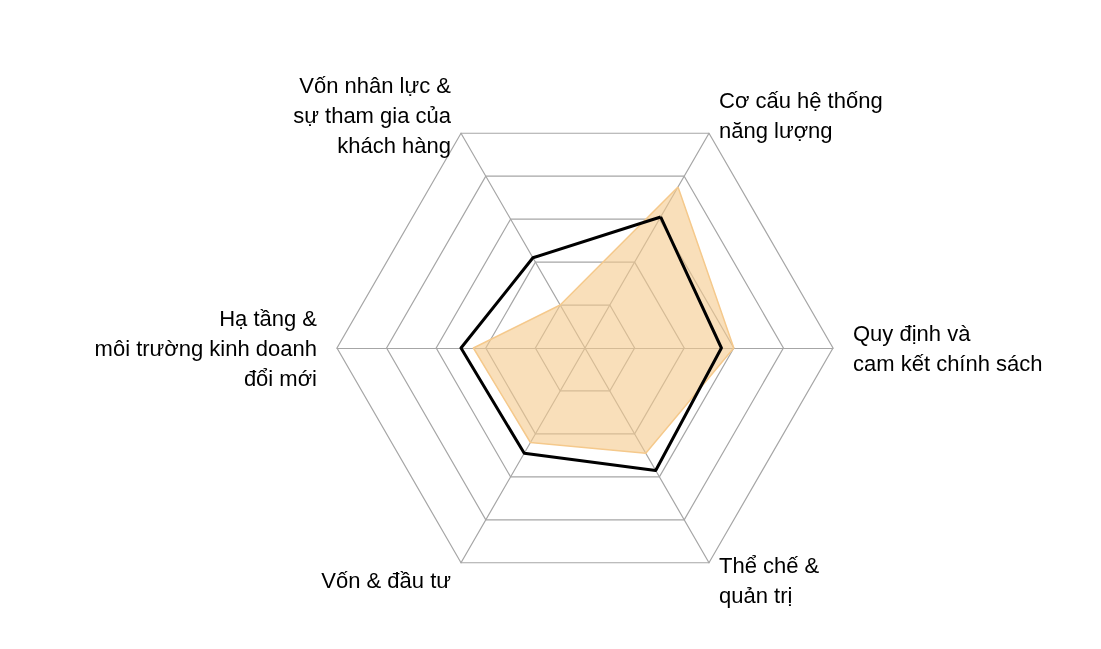 The image size is (1101, 649). I want to click on spoke-label: Vốn nhân lực & sự tham gia của khách hàng, so click(372, 116).